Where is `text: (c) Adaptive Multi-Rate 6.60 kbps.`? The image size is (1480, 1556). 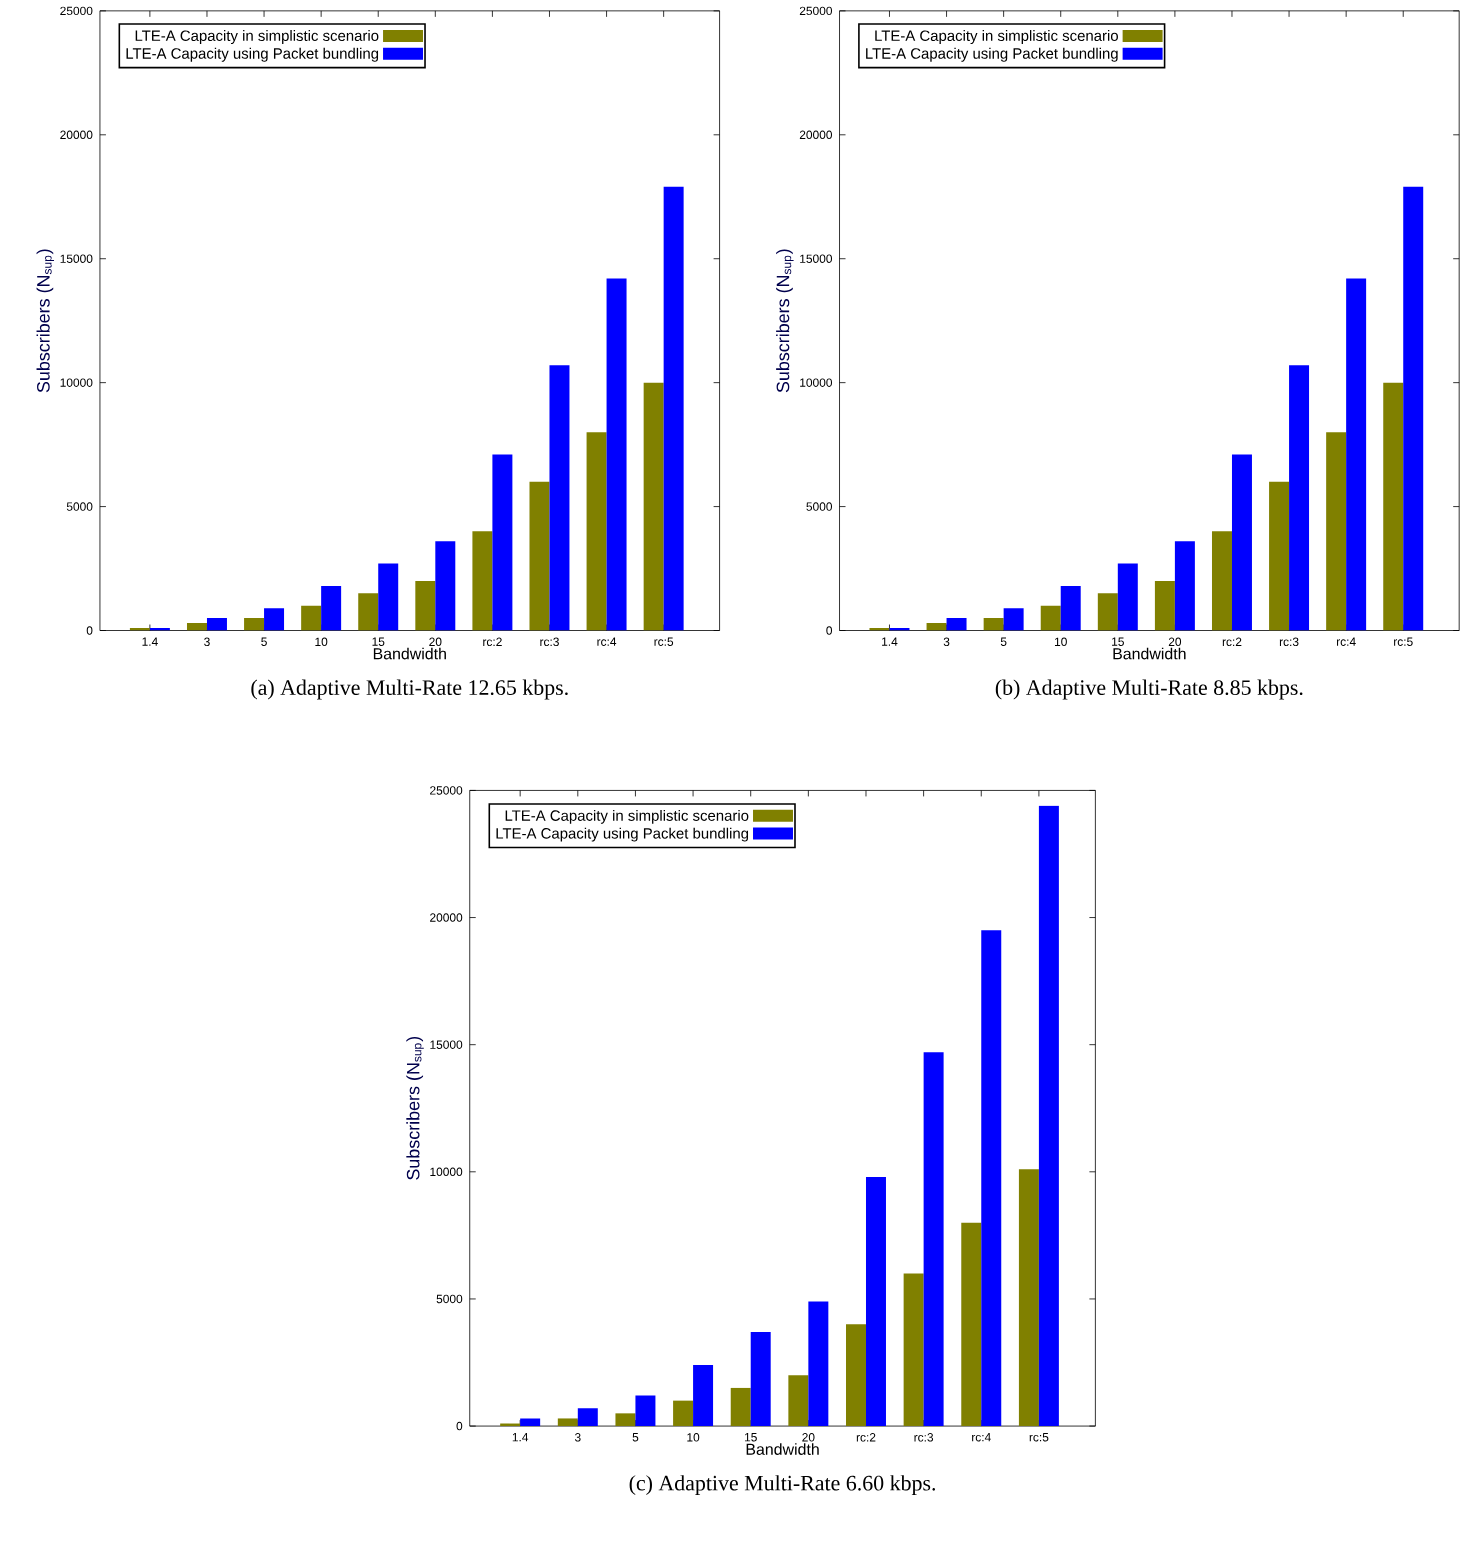 text: (c) Adaptive Multi-Rate 6.60 kbps. is located at coordinates (783, 1485).